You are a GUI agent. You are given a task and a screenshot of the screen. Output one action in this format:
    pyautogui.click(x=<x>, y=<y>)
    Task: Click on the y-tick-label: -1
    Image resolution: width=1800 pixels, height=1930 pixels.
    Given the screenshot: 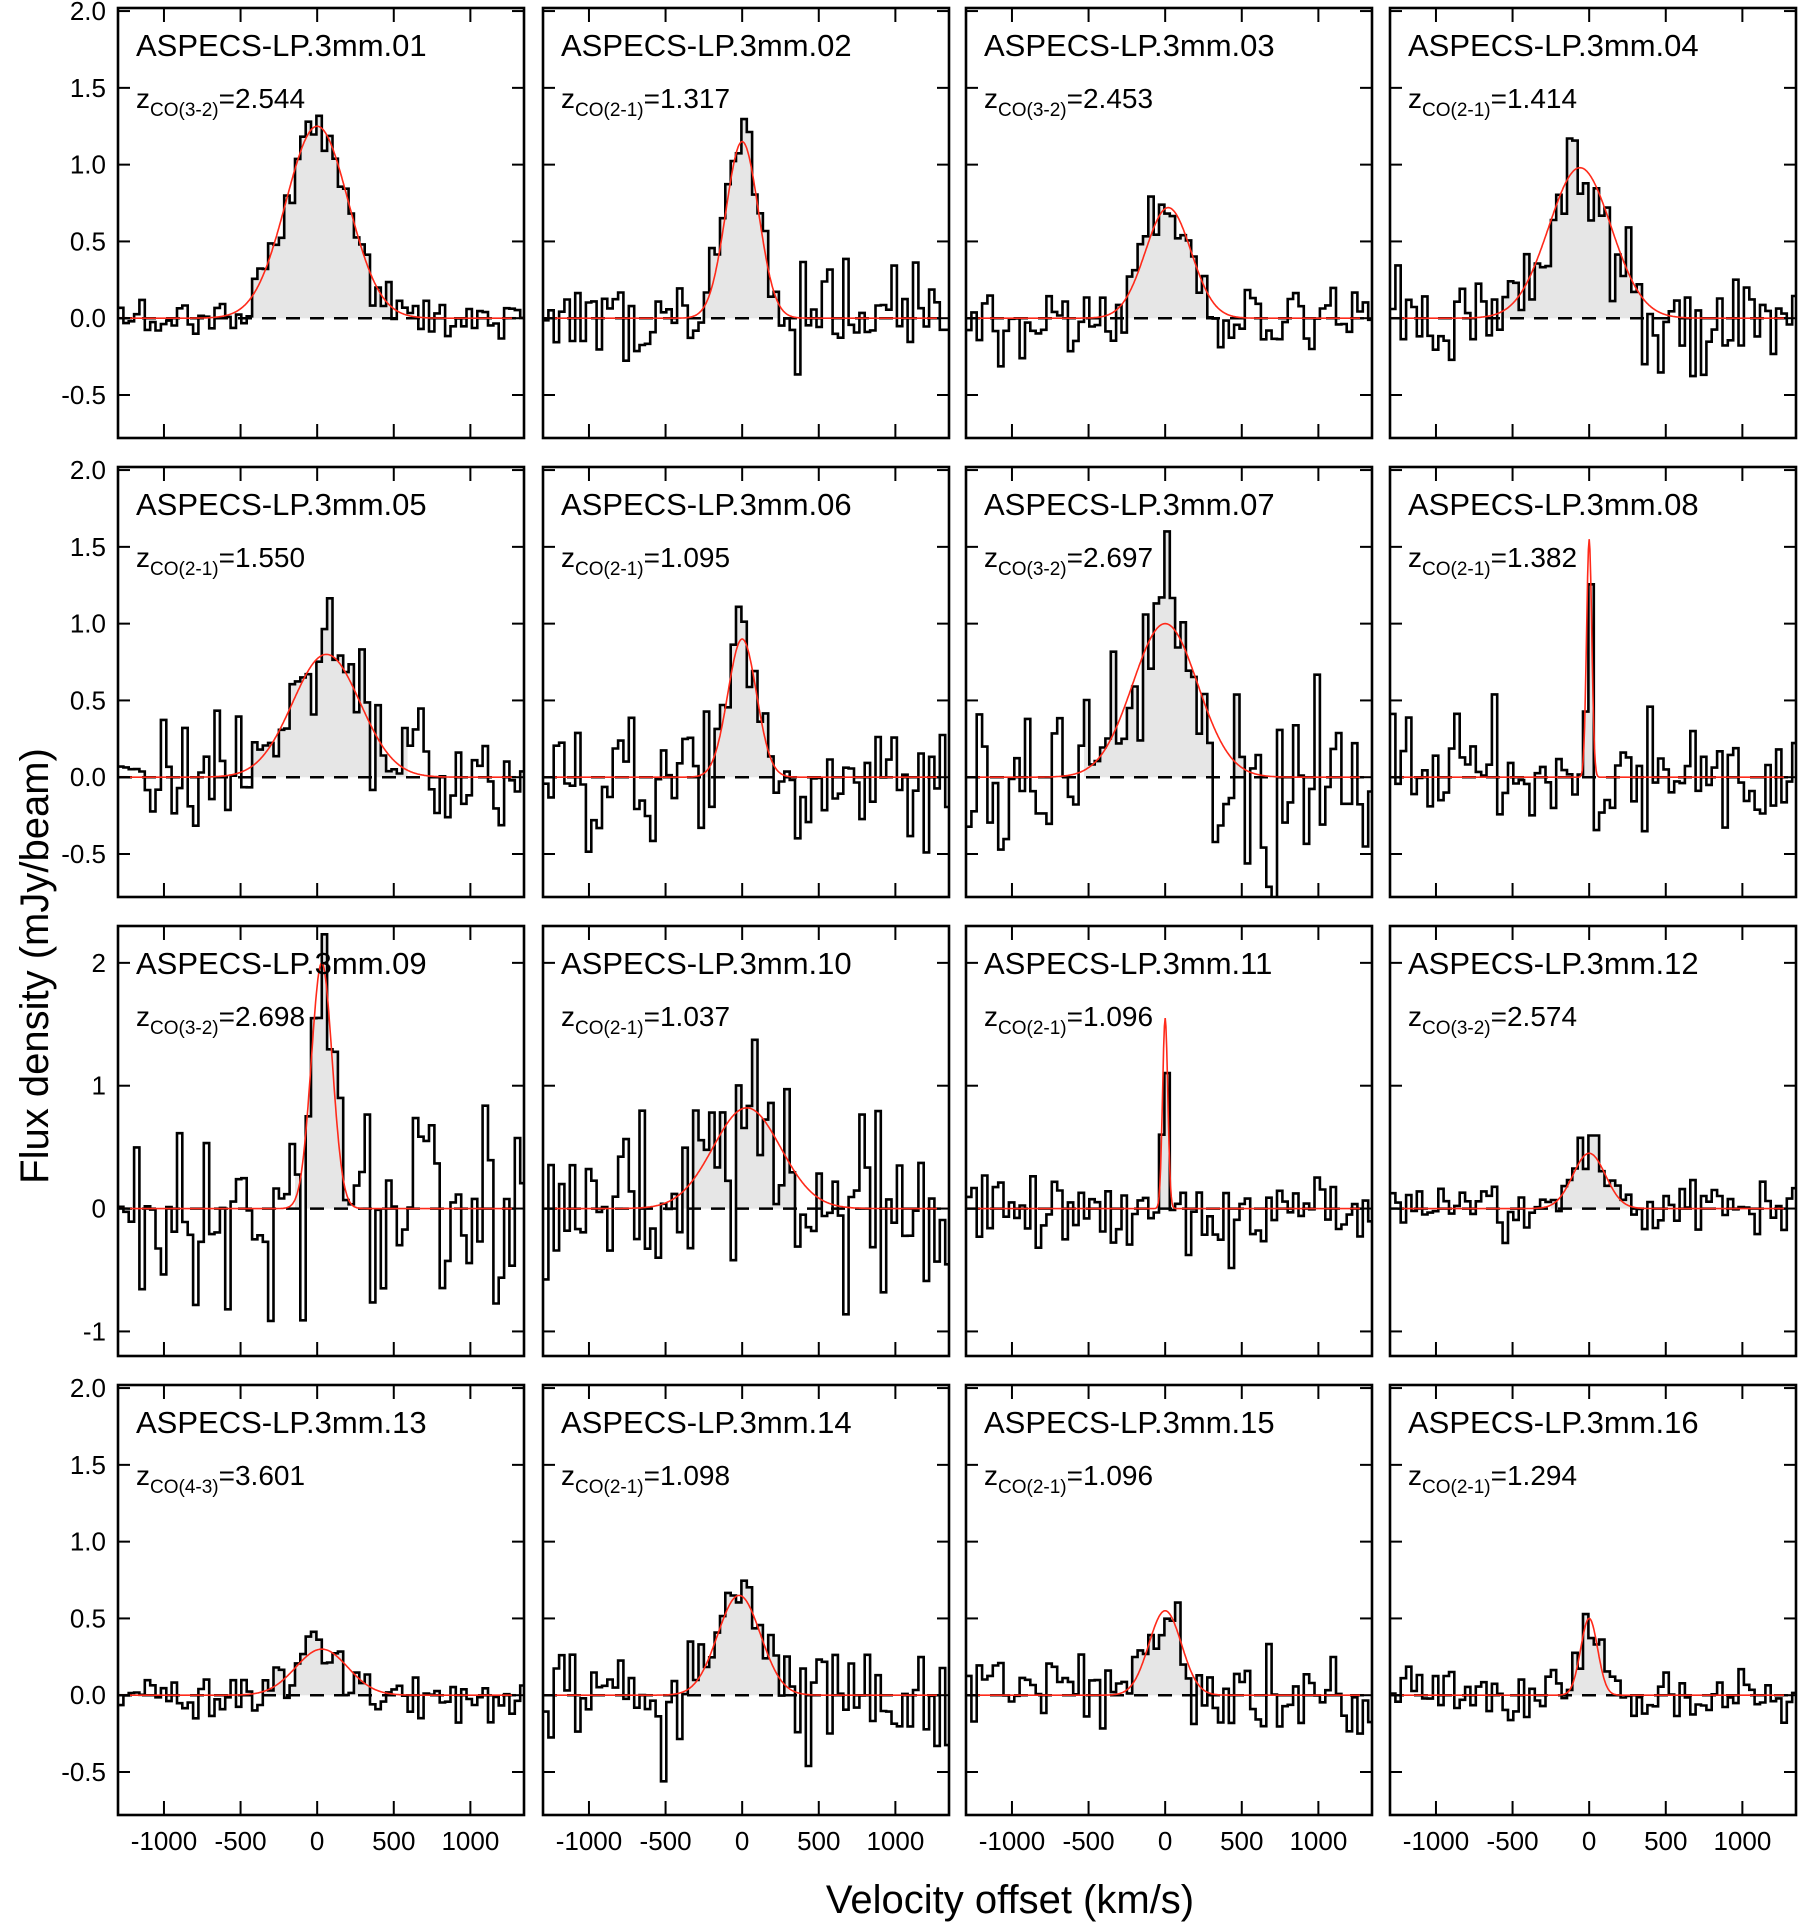 What is the action you would take?
    pyautogui.click(x=94, y=1331)
    